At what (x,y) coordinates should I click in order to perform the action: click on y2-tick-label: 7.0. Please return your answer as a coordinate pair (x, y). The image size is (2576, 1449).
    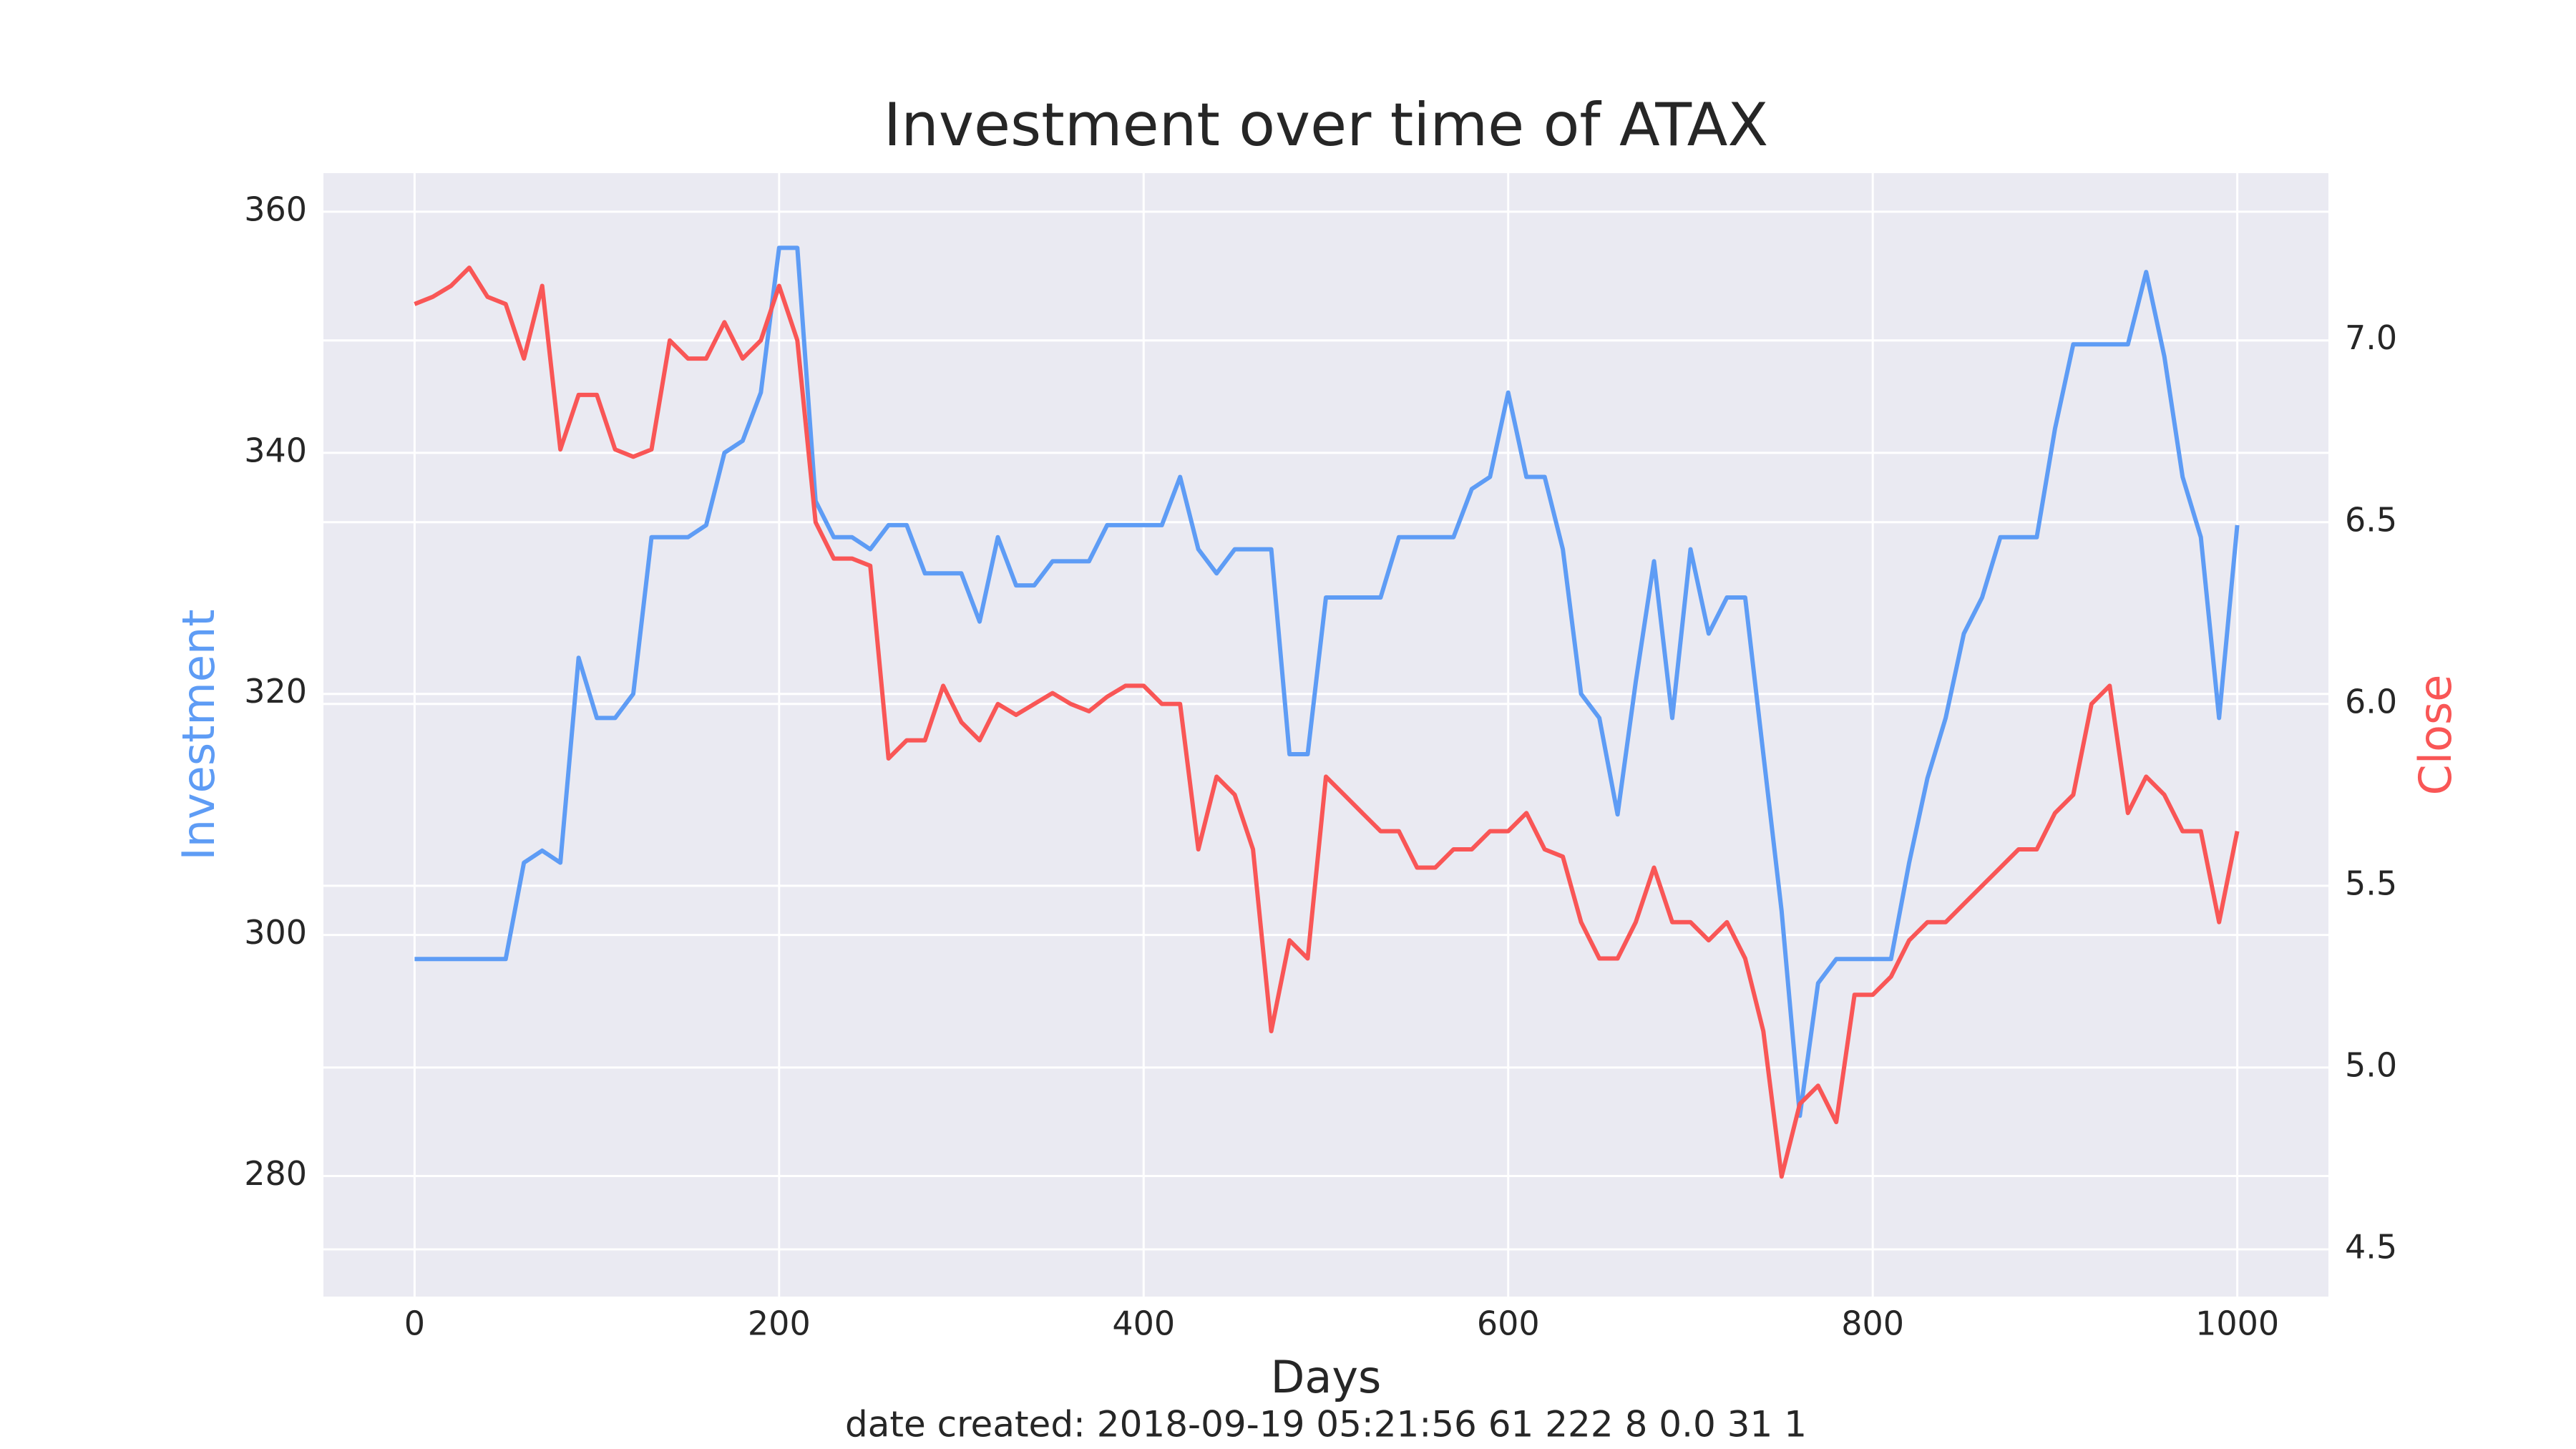
    Looking at the image, I should click on (2371, 337).